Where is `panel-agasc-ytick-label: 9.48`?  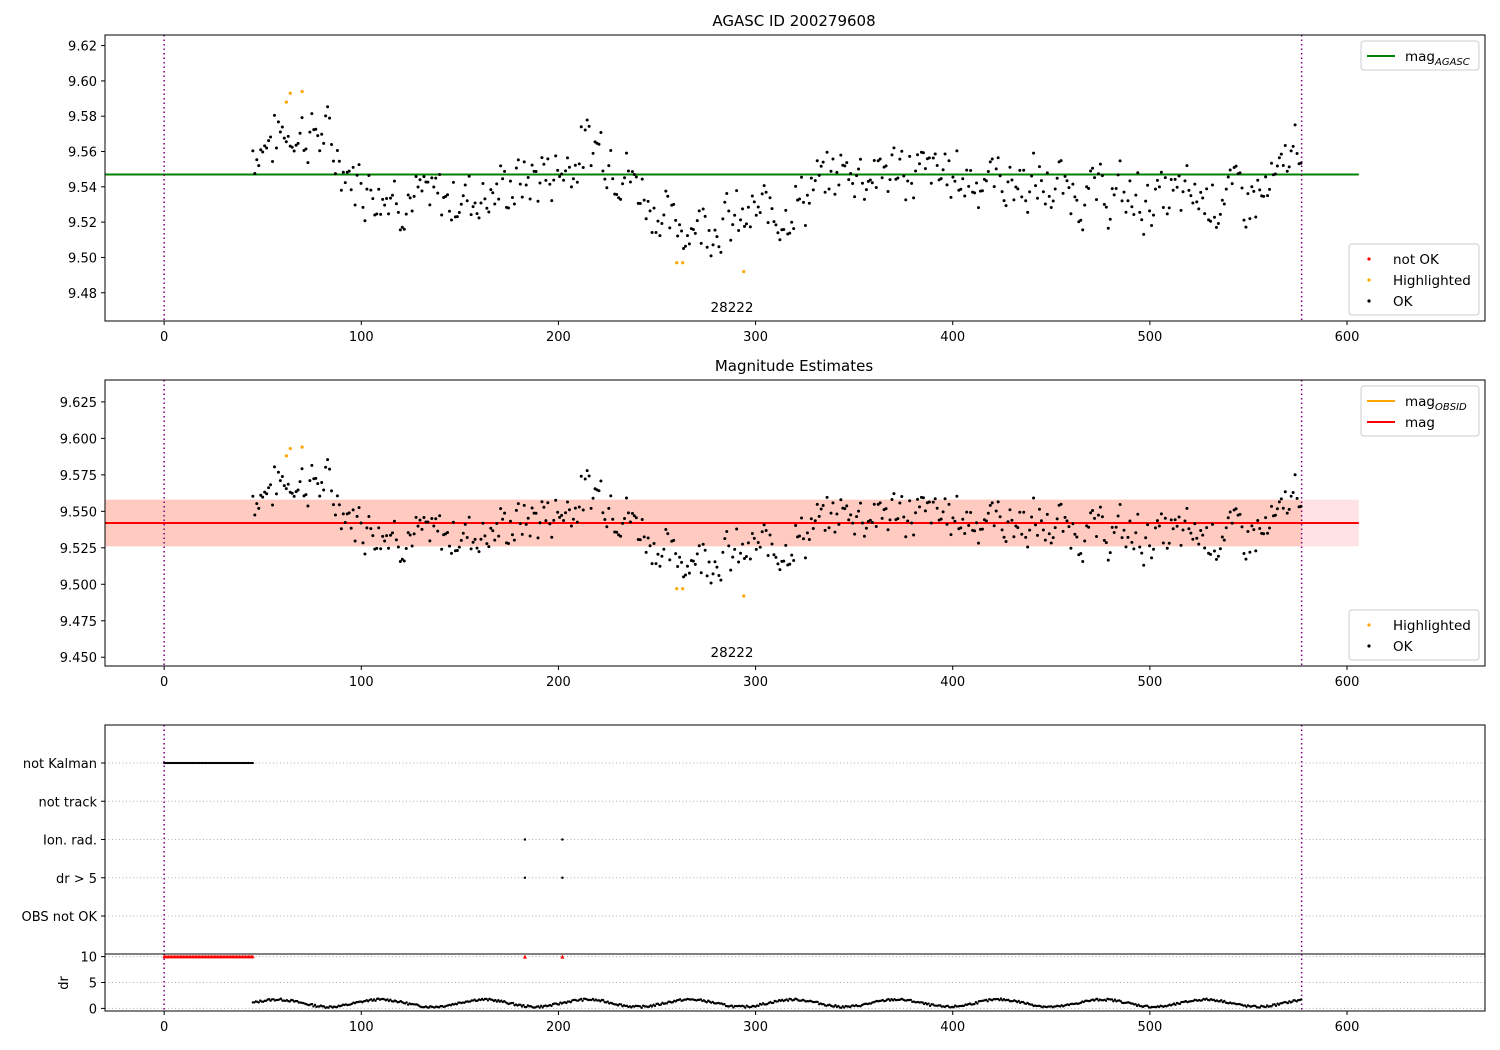 panel-agasc-ytick-label: 9.48 is located at coordinates (82, 294).